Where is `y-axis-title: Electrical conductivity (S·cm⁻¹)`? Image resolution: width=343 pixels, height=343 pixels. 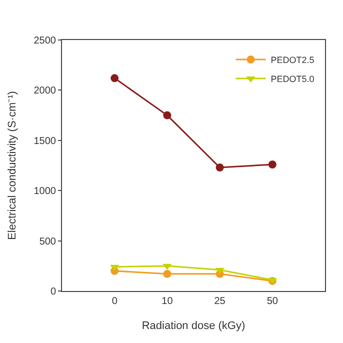
y-axis-title: Electrical conductivity (S·cm⁻¹) is located at coordinates (12, 165).